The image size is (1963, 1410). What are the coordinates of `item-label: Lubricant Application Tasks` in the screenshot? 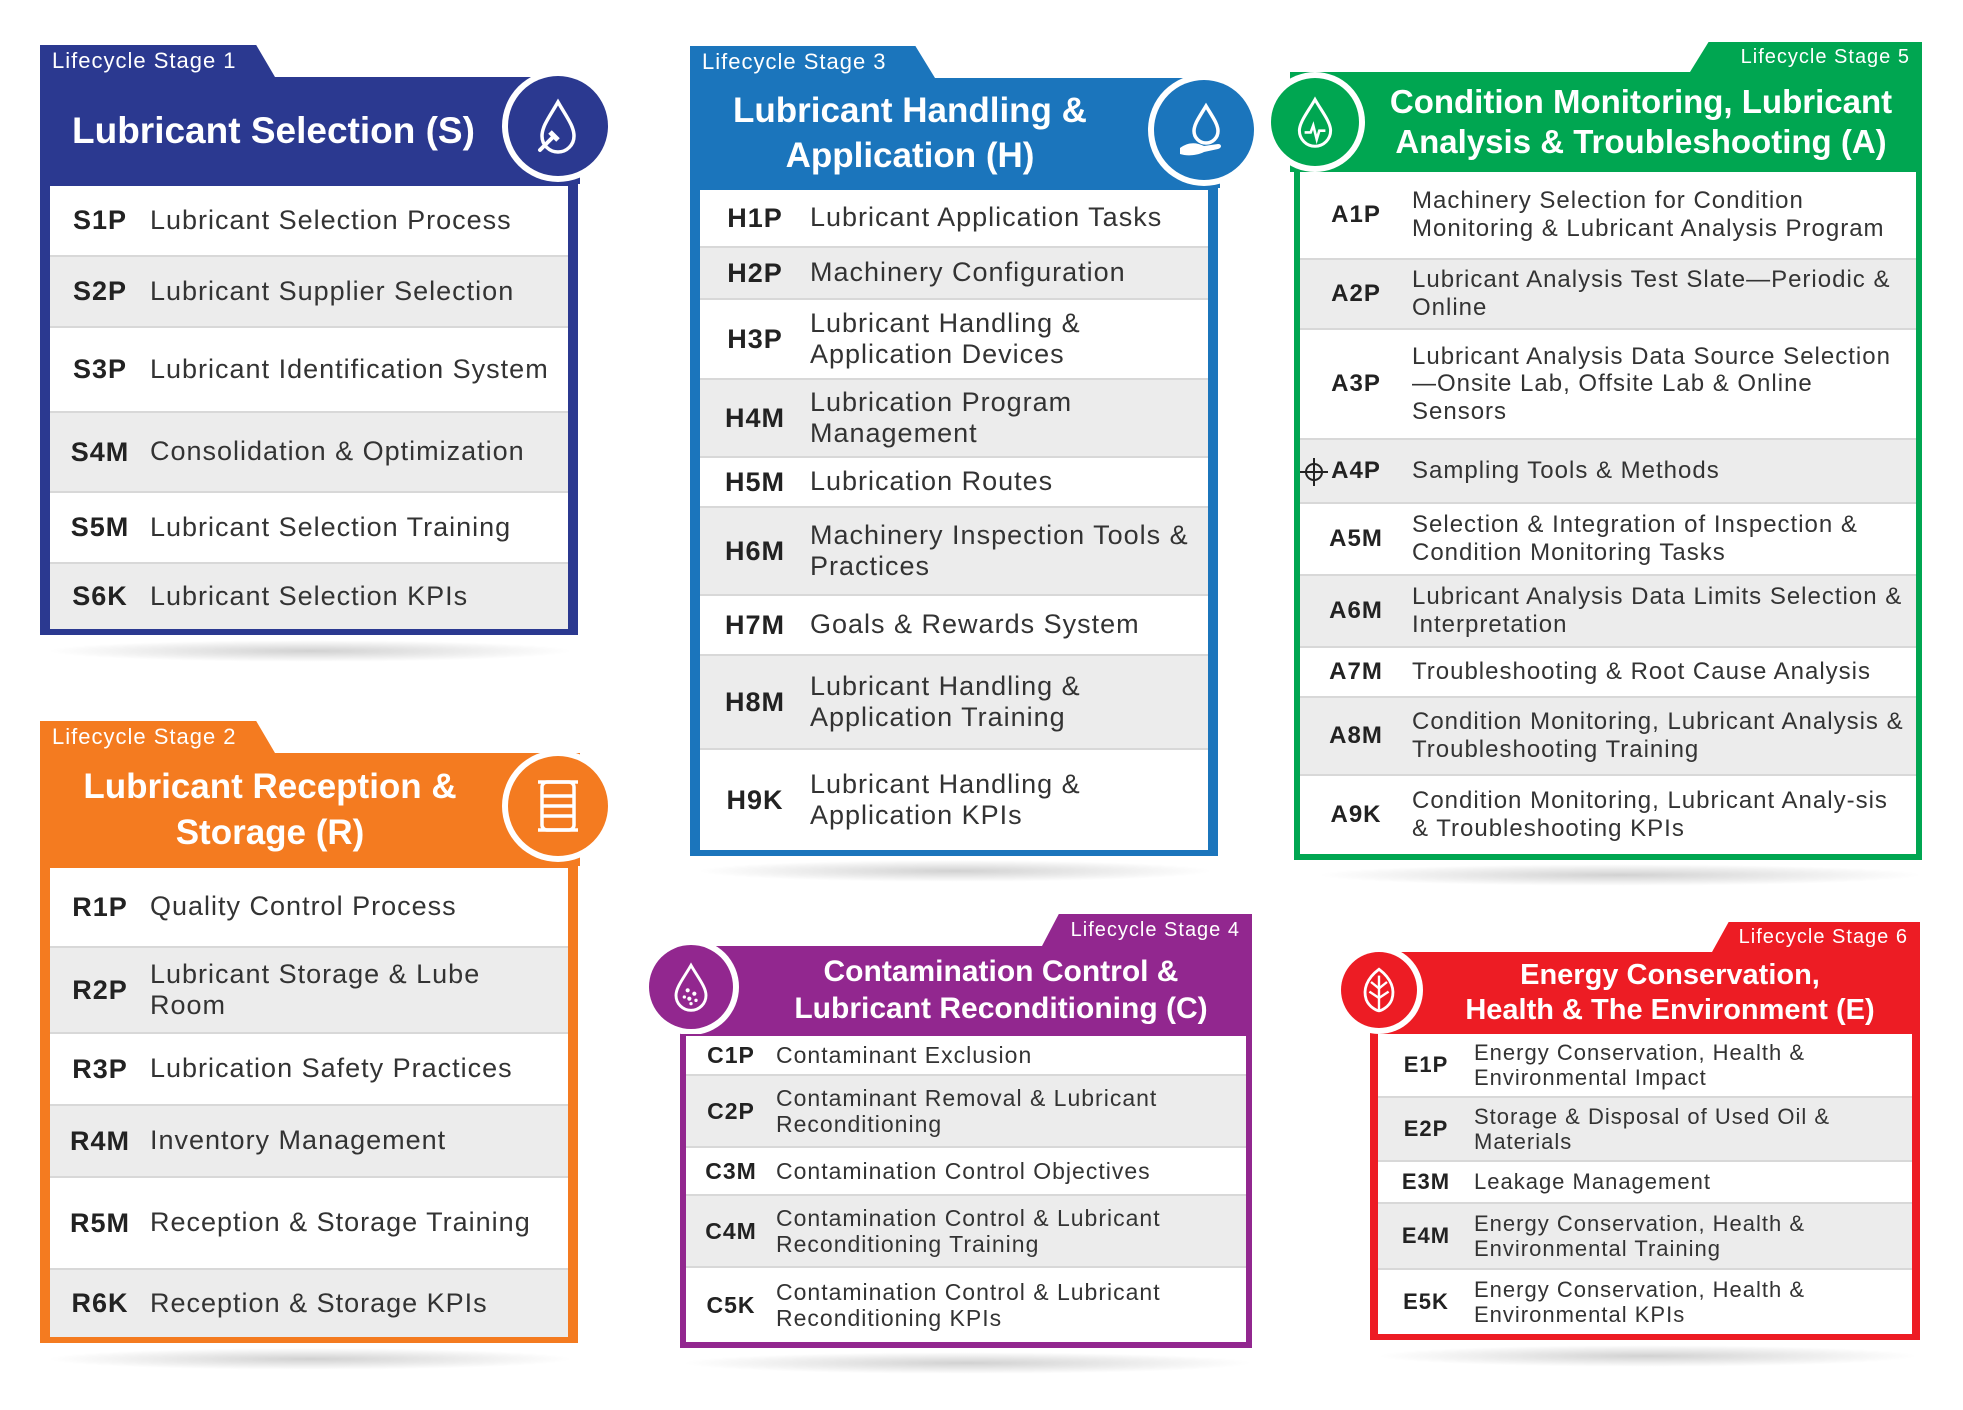 It's located at (986, 217).